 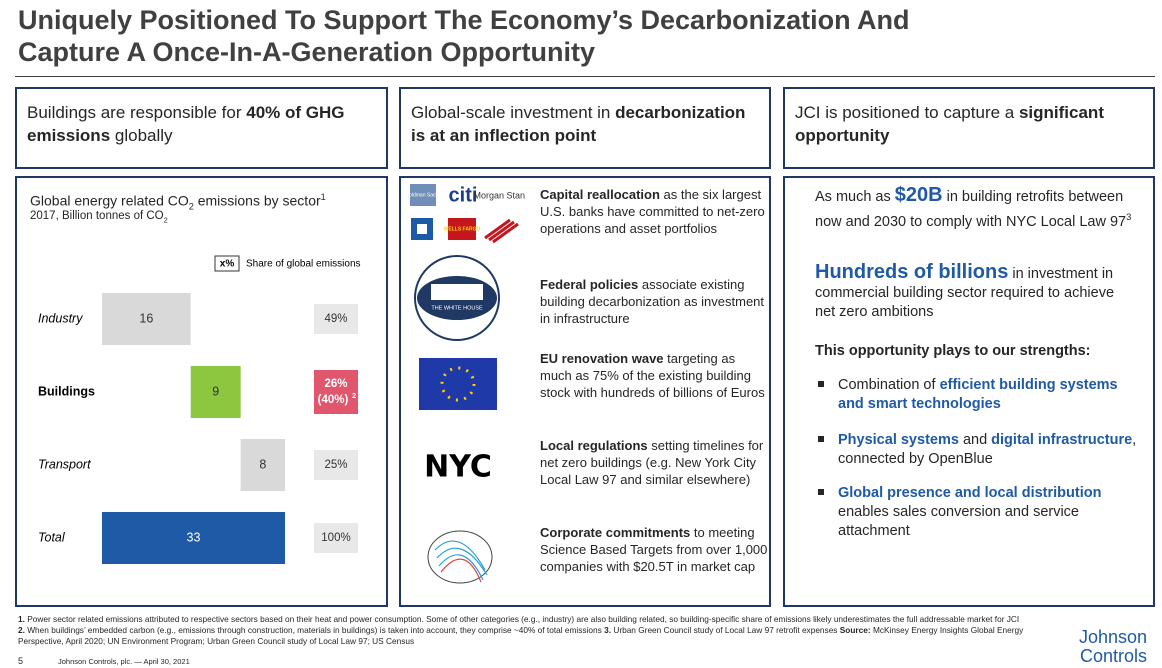 I want to click on legend-symbol: x%, so click(x=227, y=264).